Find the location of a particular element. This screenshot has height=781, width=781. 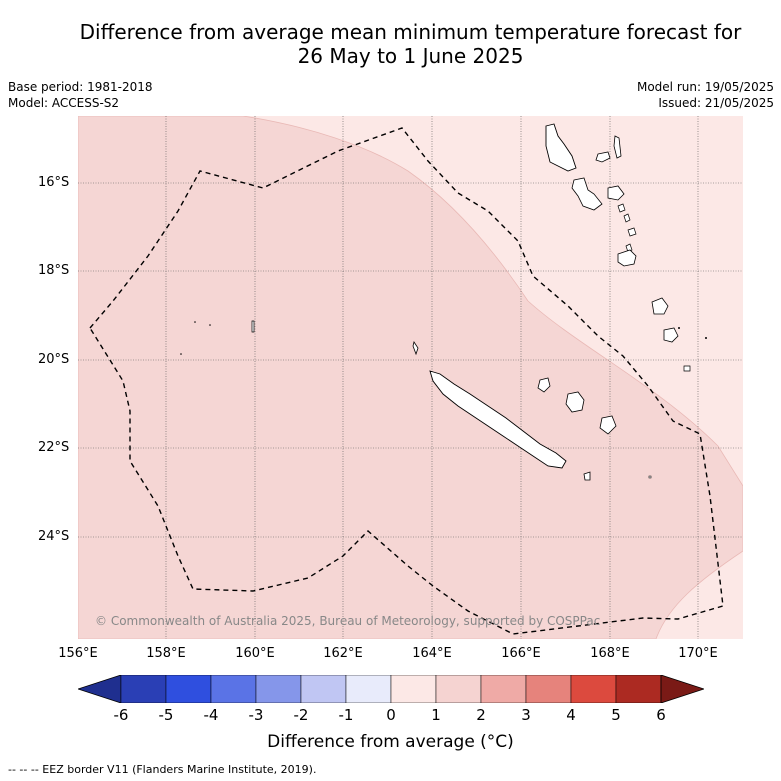

aneityum-island is located at coordinates (671, 335).